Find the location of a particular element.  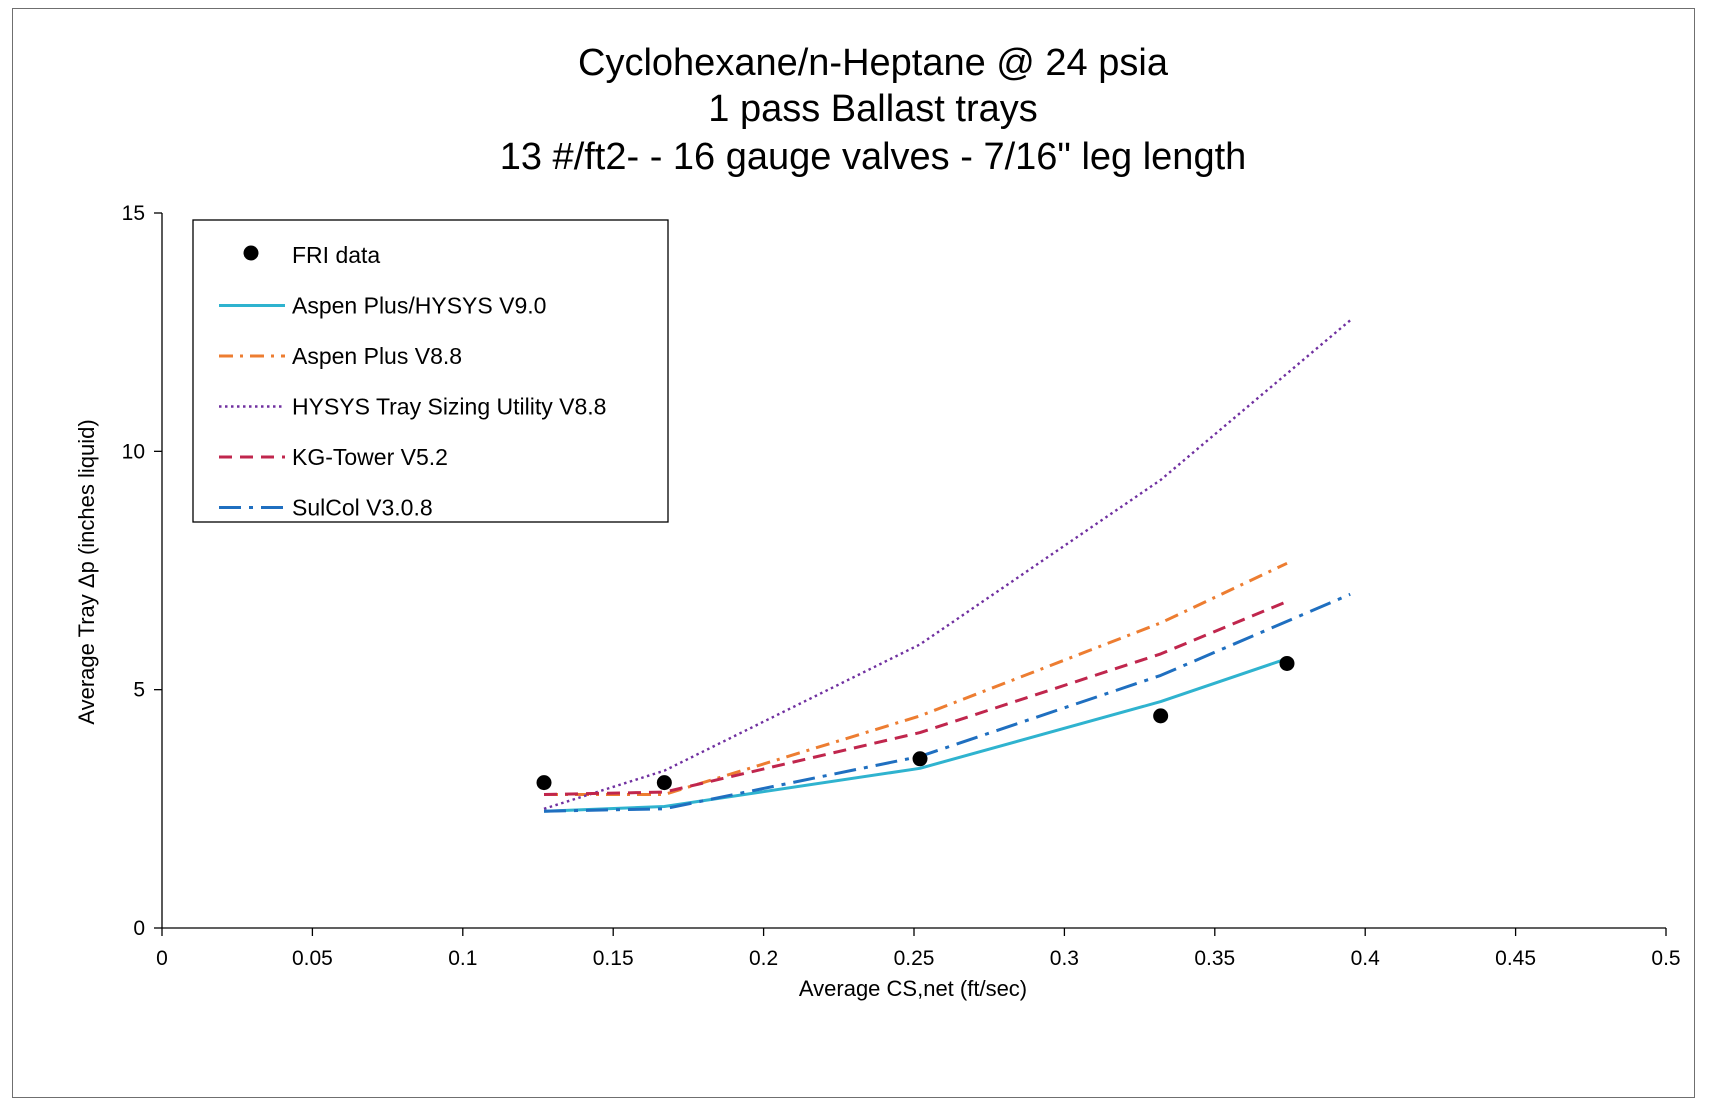

title-line-2: 1 pass Ballast trays is located at coordinates (872, 109).